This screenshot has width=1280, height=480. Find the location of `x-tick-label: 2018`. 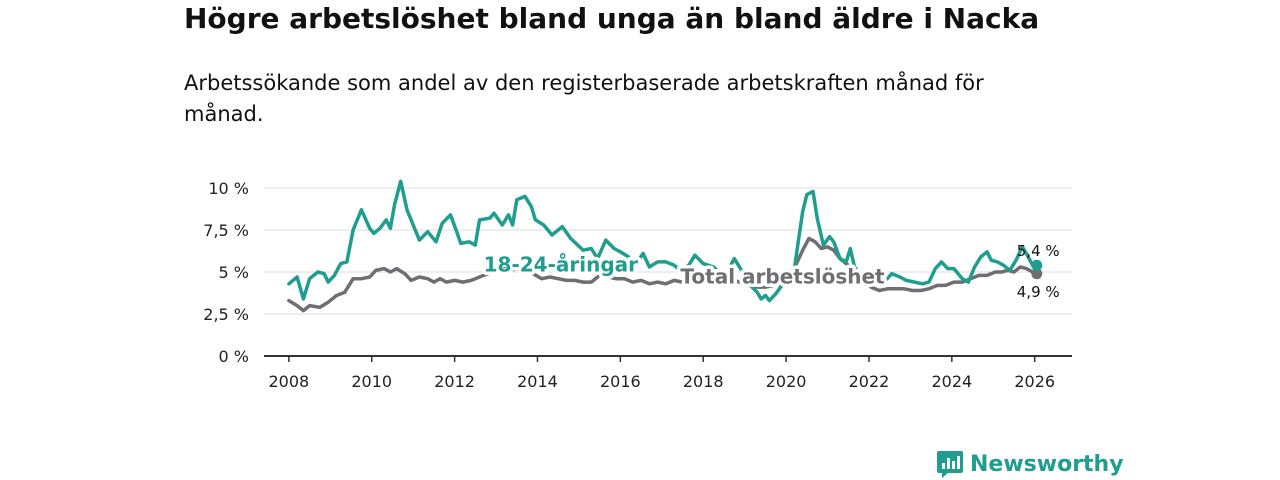

x-tick-label: 2018 is located at coordinates (703, 381).